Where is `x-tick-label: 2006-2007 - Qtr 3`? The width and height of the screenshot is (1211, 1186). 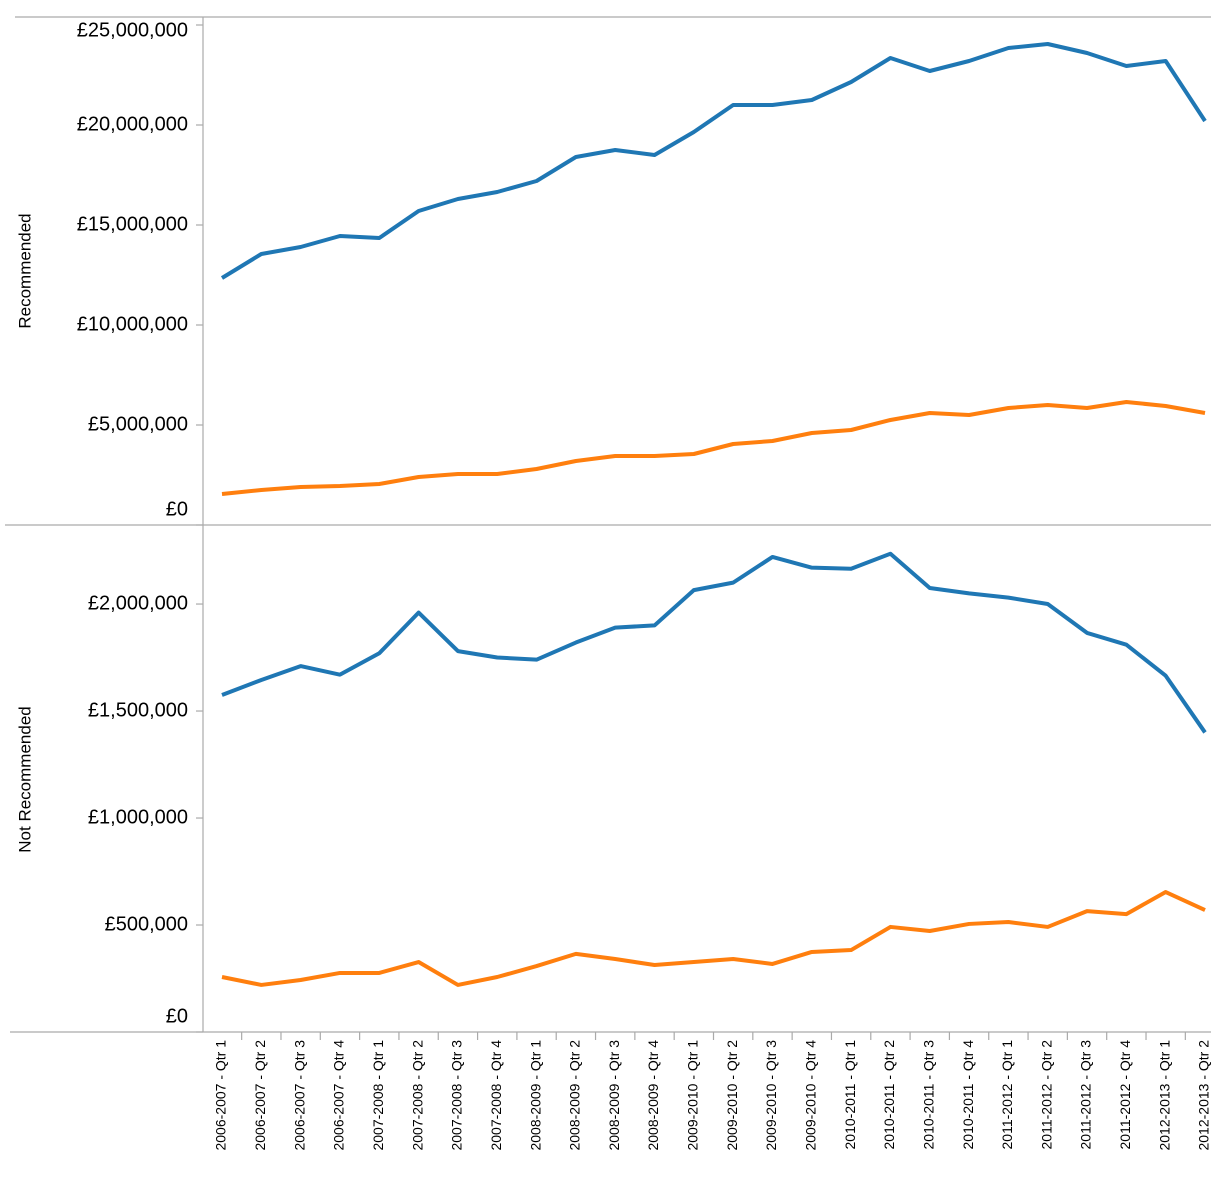
x-tick-label: 2006-2007 - Qtr 3 is located at coordinates (299, 1095).